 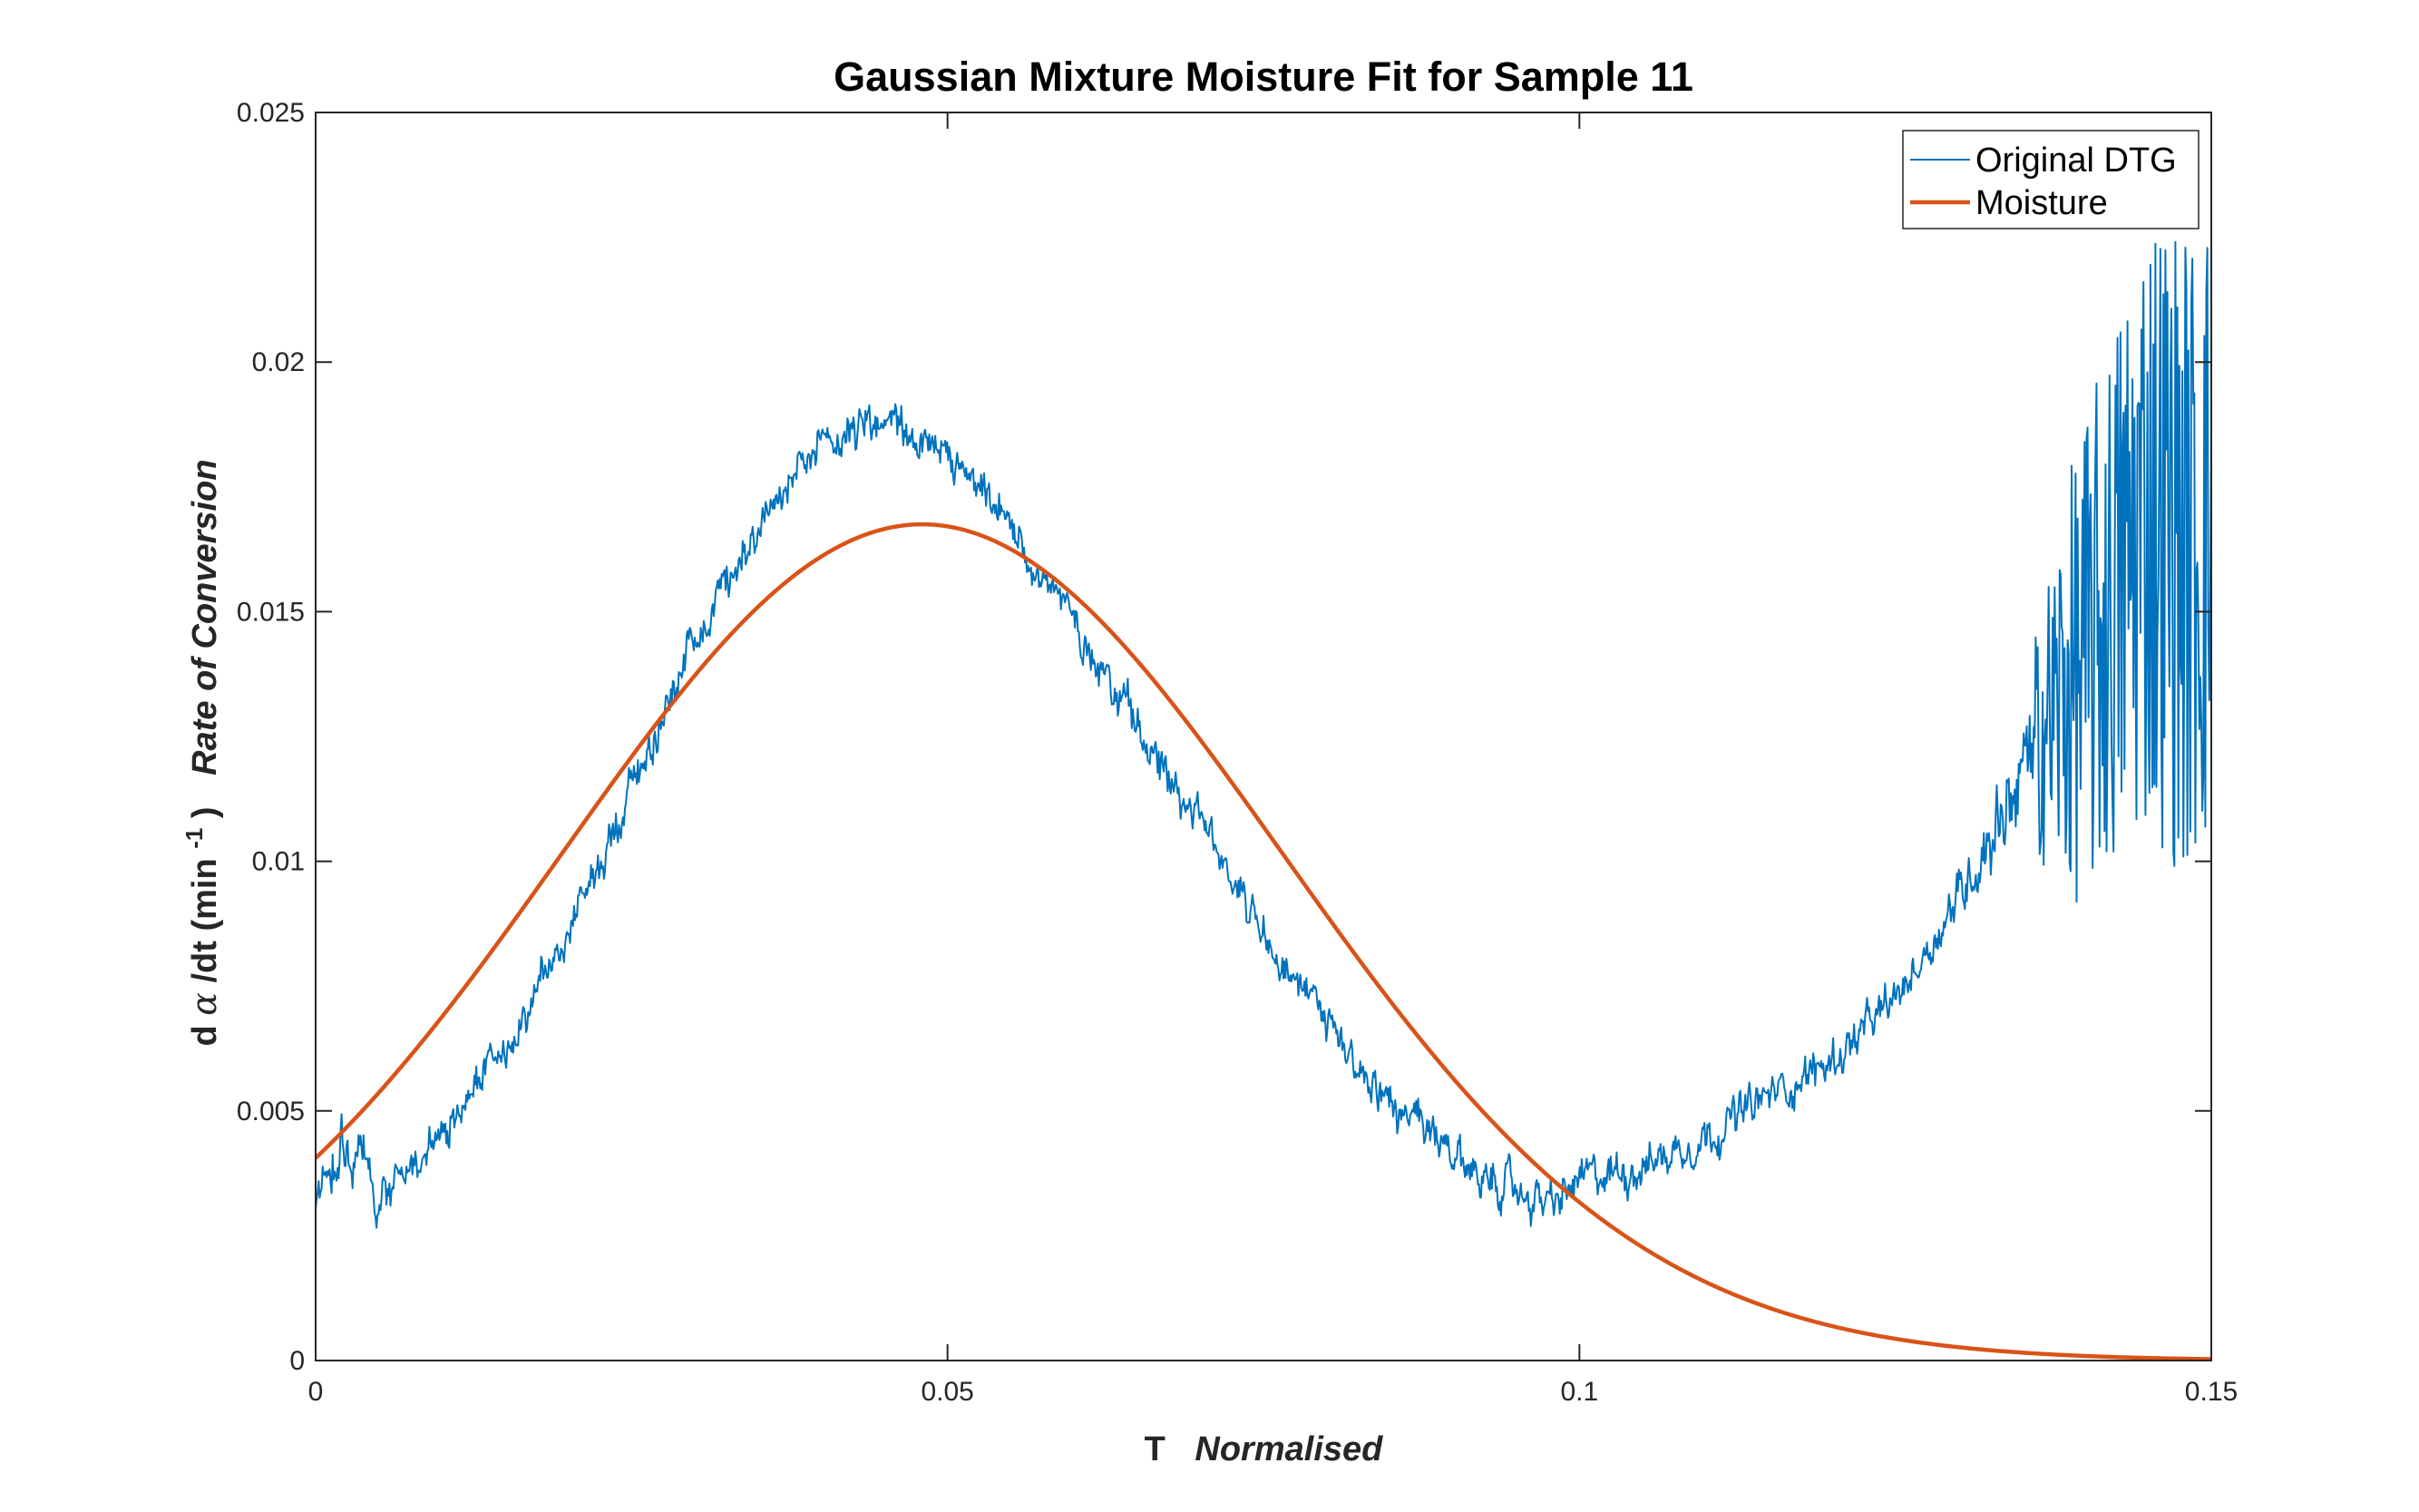 I want to click on x-axis-label-main: T, so click(x=1155, y=1449).